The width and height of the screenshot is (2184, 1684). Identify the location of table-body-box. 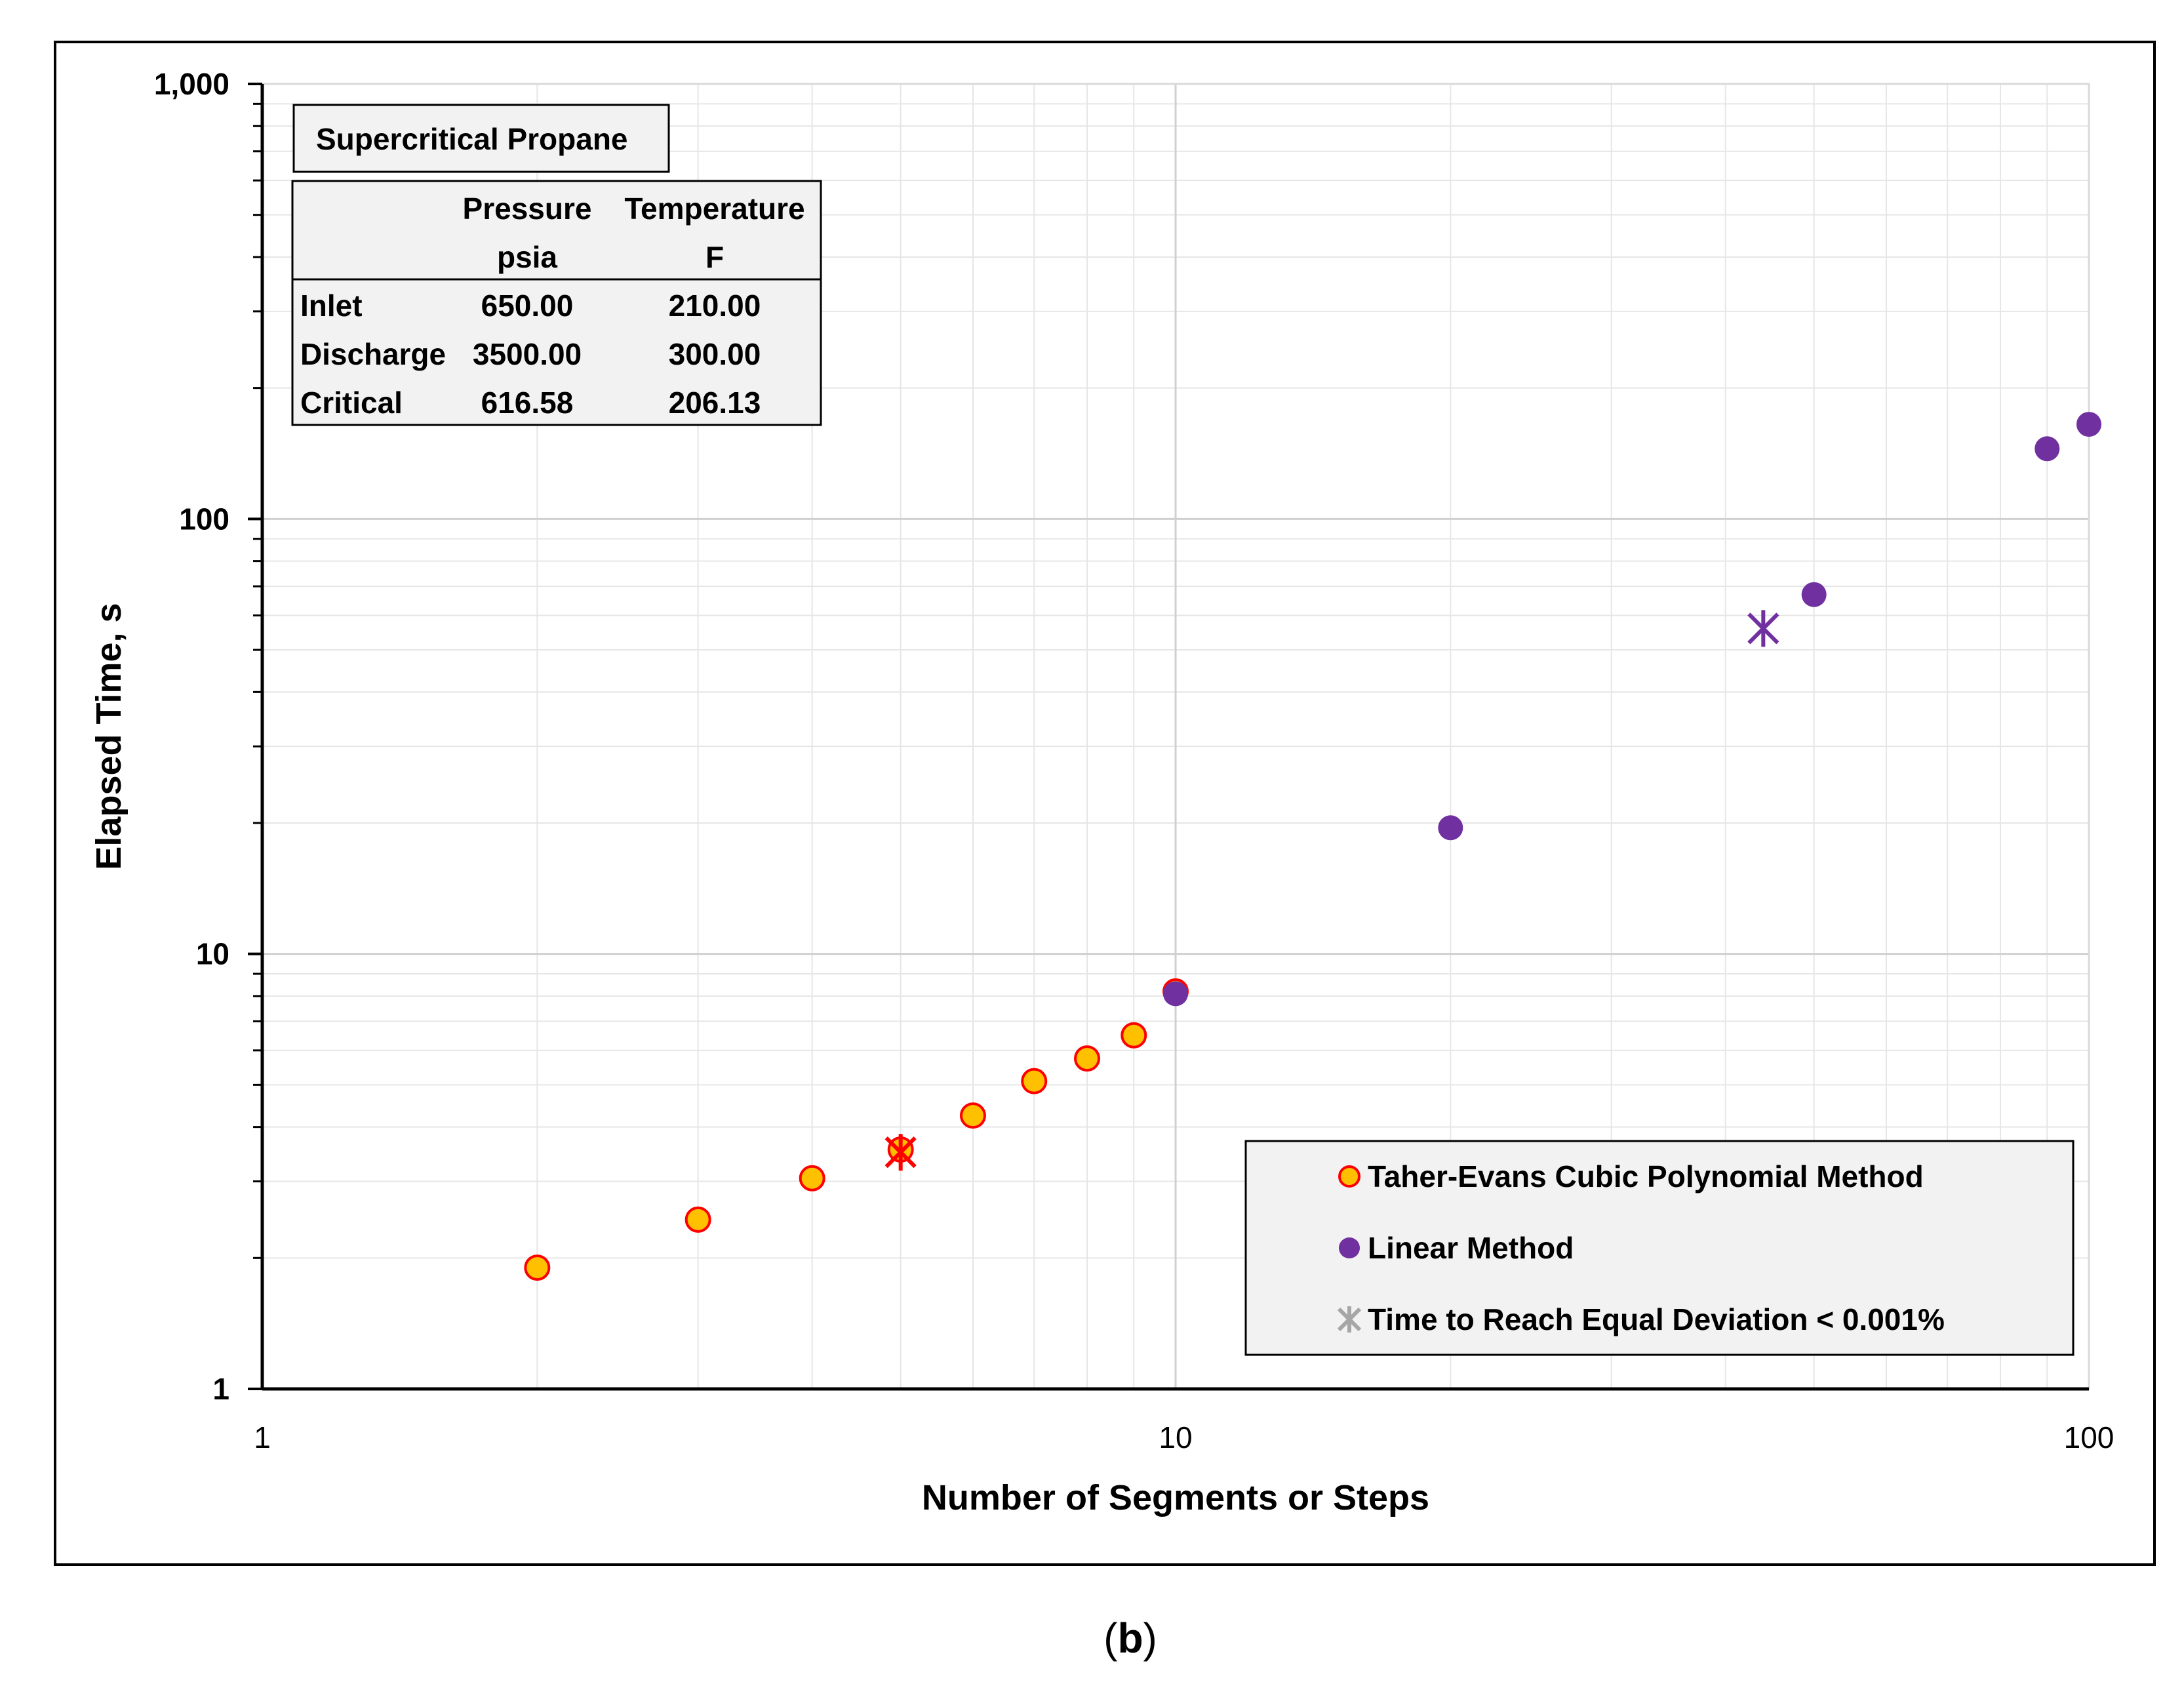
(556, 303).